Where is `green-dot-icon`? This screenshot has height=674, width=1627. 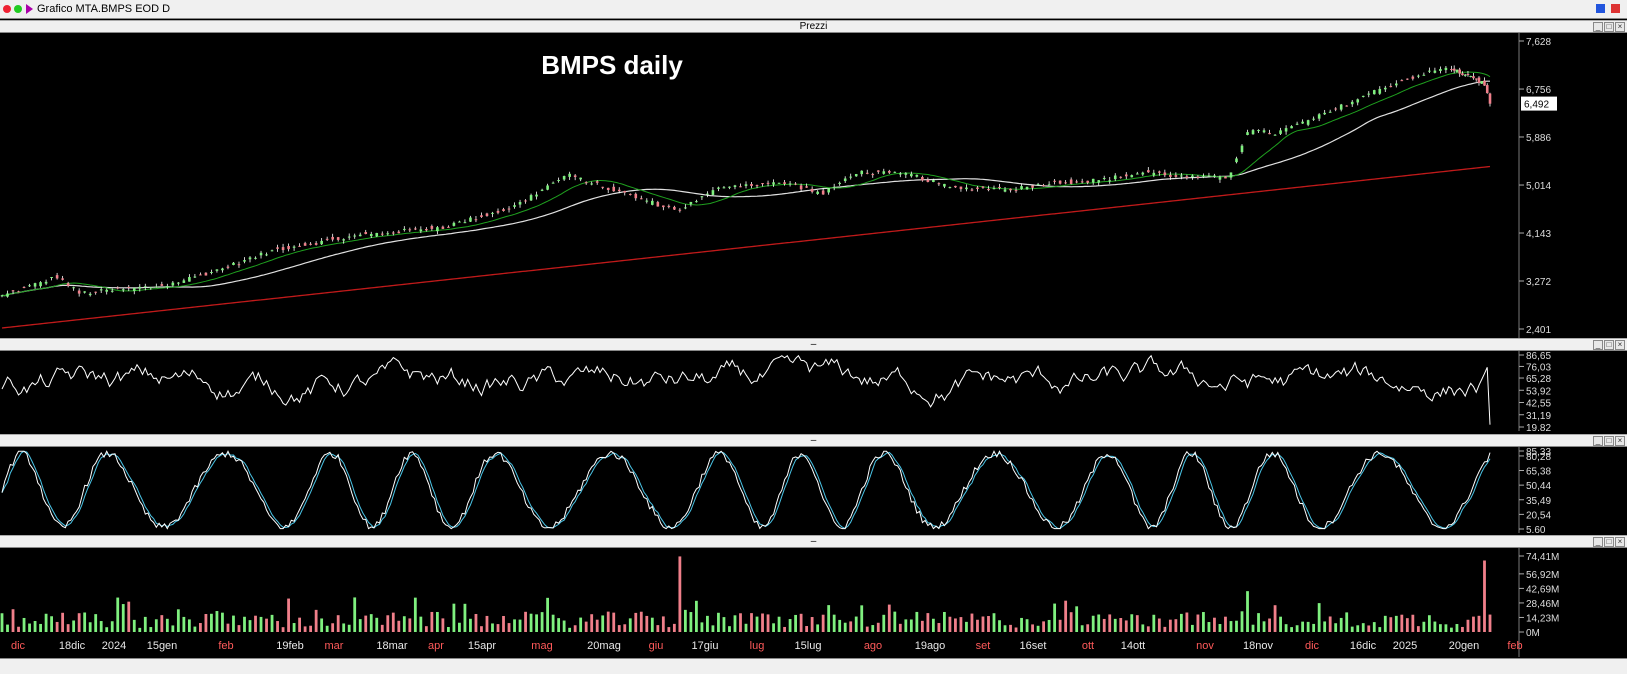 green-dot-icon is located at coordinates (18, 9).